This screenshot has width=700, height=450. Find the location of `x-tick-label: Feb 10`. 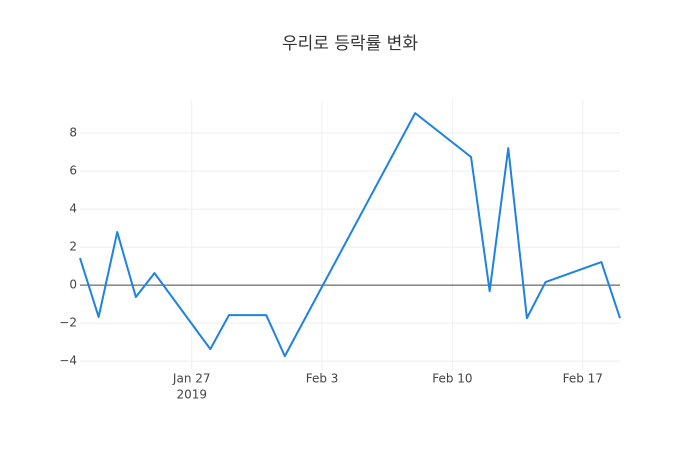

x-tick-label: Feb 10 is located at coordinates (452, 379).